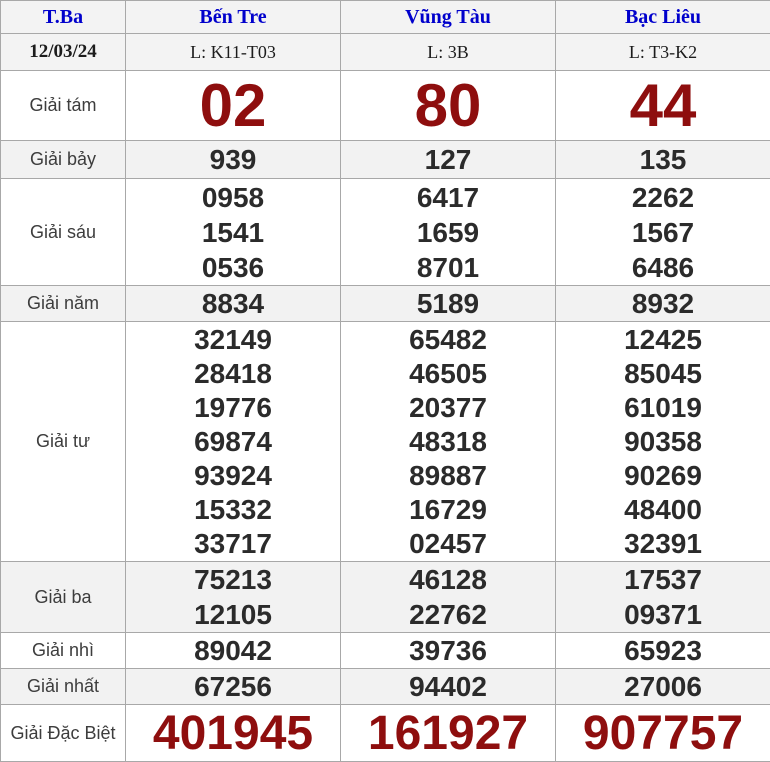 This screenshot has width=770, height=762. I want to click on prize-row-special: Giải Đặc Biệt 401945 161927 907757, so click(385, 733).